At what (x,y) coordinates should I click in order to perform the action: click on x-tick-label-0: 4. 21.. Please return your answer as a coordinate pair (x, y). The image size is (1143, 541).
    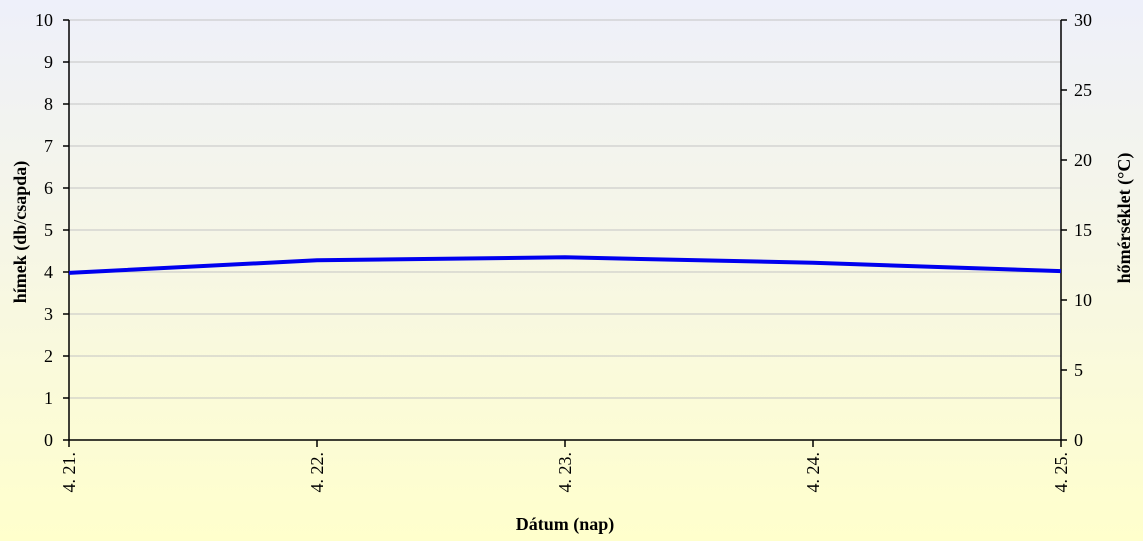
    Looking at the image, I should click on (69, 472).